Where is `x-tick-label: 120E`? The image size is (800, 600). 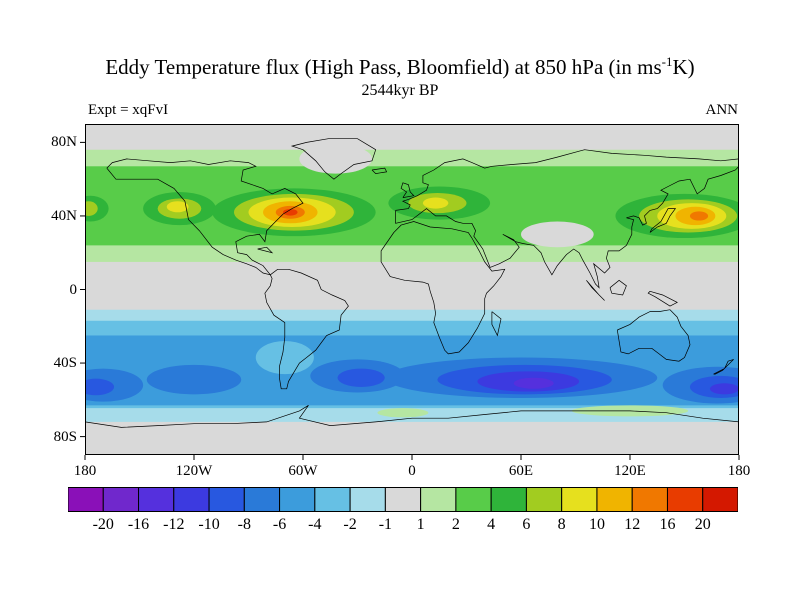 x-tick-label: 120E is located at coordinates (630, 471).